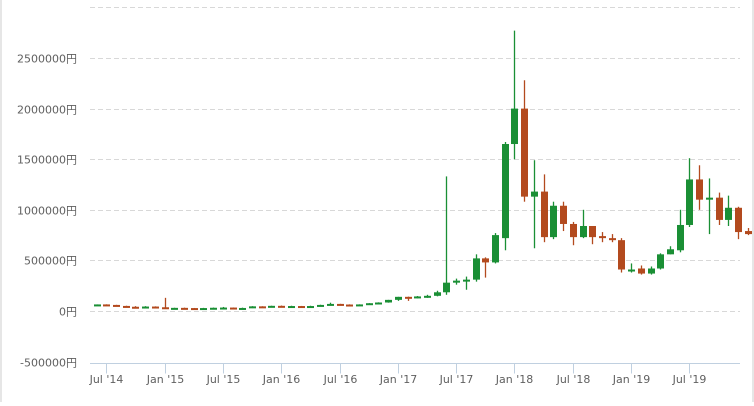 The image size is (754, 406). What do you see at coordinates (456, 379) in the screenshot?
I see `x-tick-label: Jul '17` at bounding box center [456, 379].